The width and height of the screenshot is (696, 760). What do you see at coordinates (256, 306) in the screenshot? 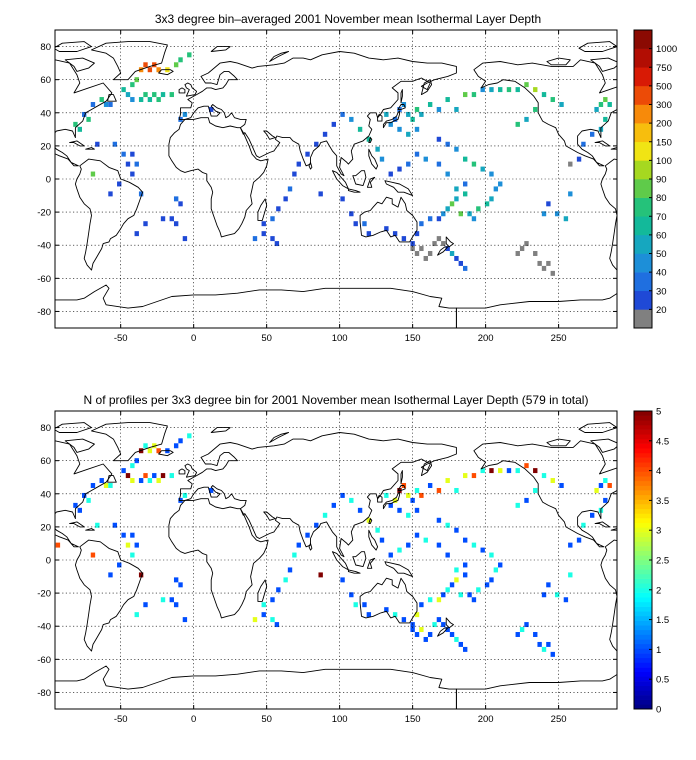
I see `coastline-antarctica` at bounding box center [256, 306].